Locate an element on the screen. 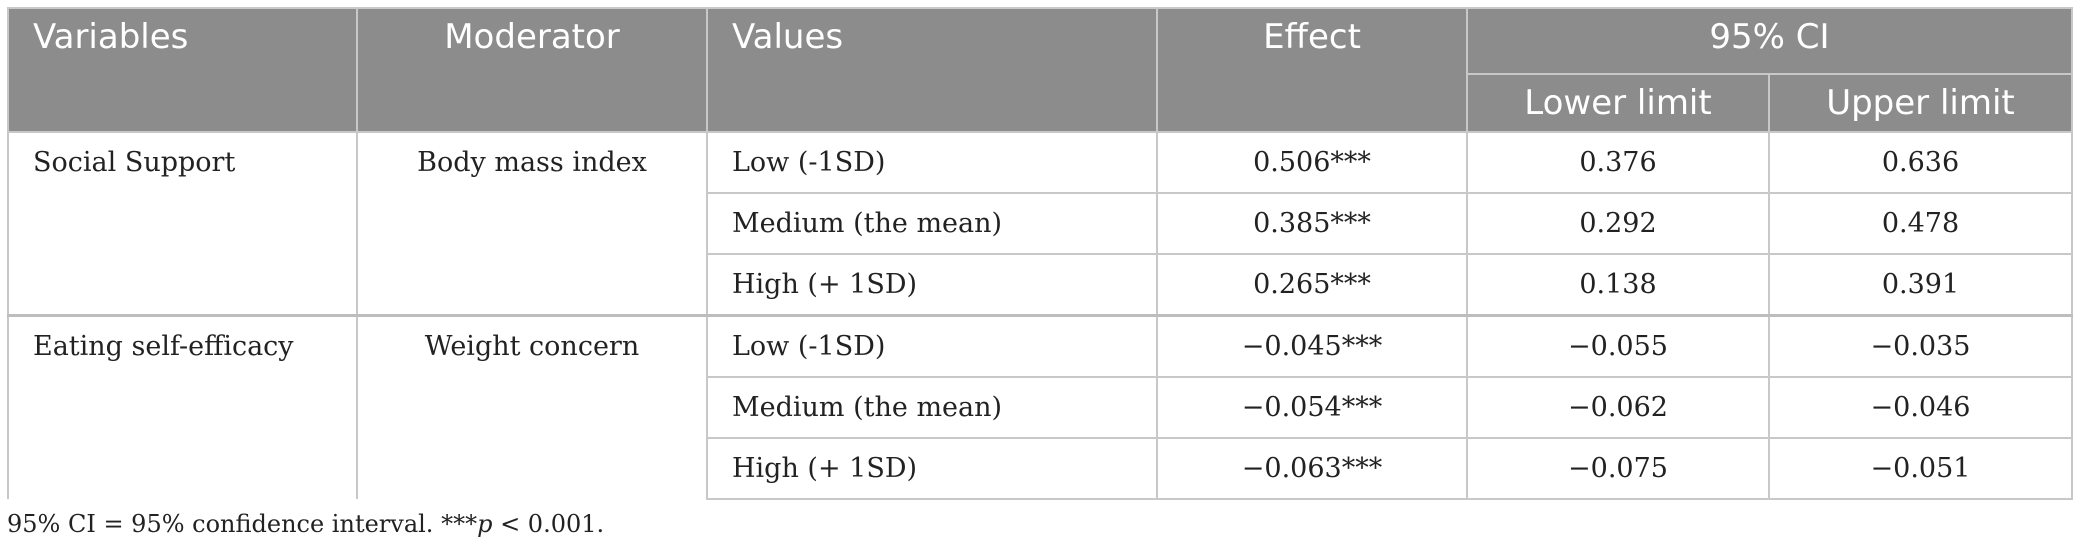  lower-limit-cell: −0.062 is located at coordinates (1618, 408).